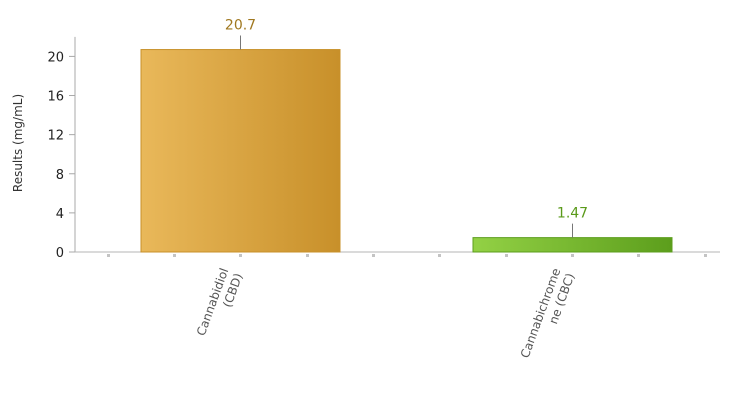 The image size is (734, 394). What do you see at coordinates (61, 148) in the screenshot?
I see `y-axis: 0 4 8 12 16 20` at bounding box center [61, 148].